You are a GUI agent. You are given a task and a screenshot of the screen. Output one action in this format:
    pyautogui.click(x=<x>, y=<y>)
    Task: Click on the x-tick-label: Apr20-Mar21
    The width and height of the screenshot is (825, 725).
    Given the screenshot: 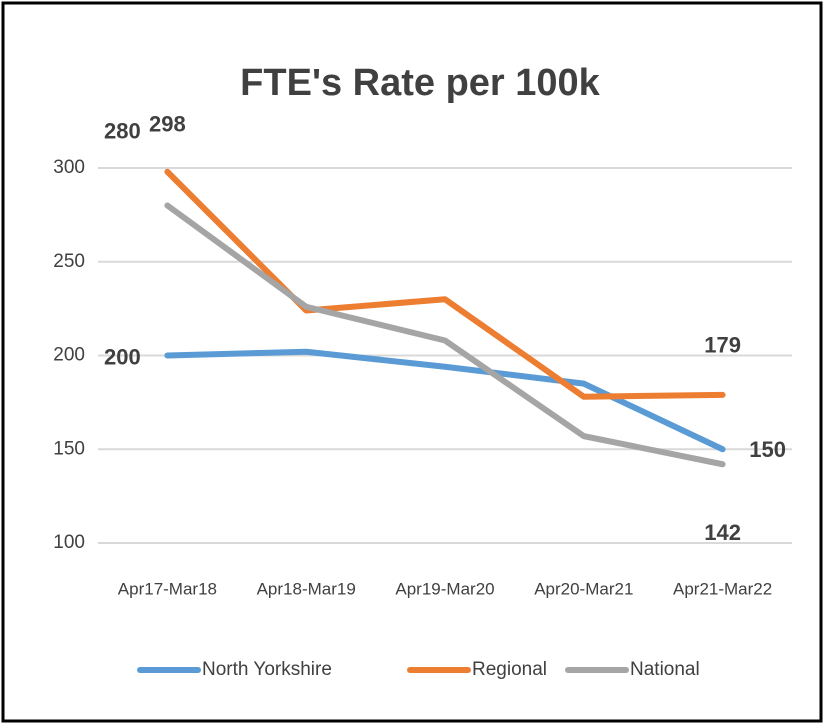 What is the action you would take?
    pyautogui.click(x=583, y=588)
    